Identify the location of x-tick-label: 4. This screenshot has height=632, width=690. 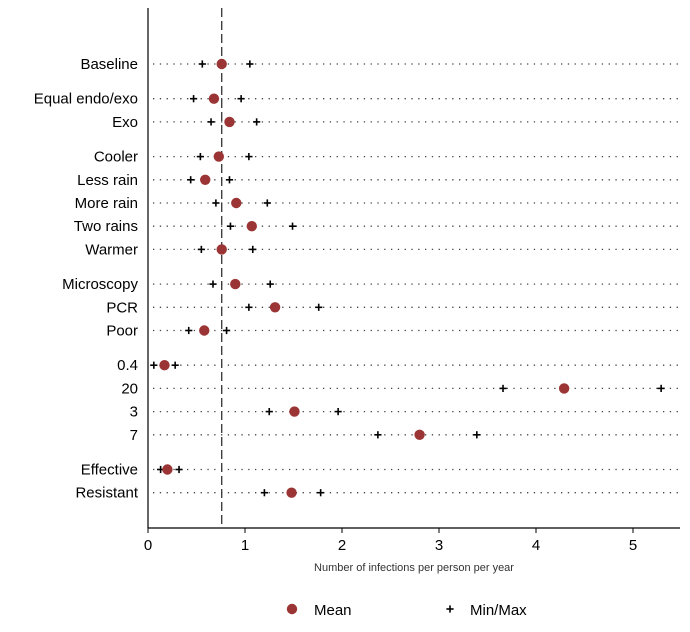
(536, 545).